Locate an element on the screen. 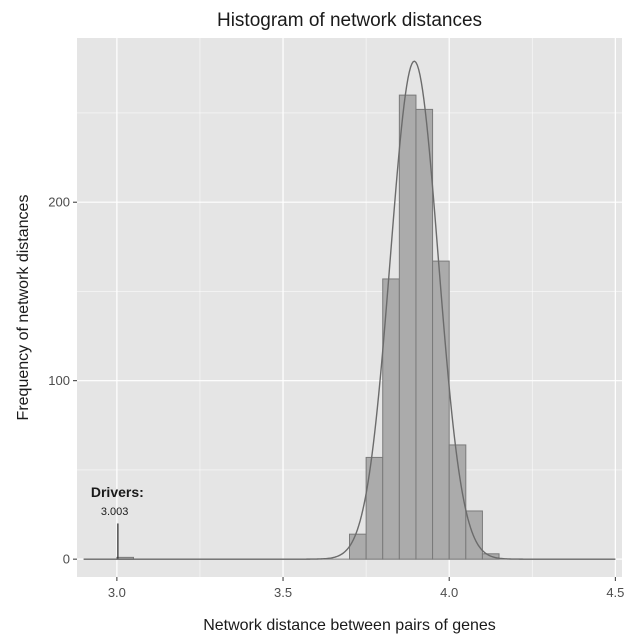 The image size is (627, 644). y-tick-label: 200 is located at coordinates (59, 202).